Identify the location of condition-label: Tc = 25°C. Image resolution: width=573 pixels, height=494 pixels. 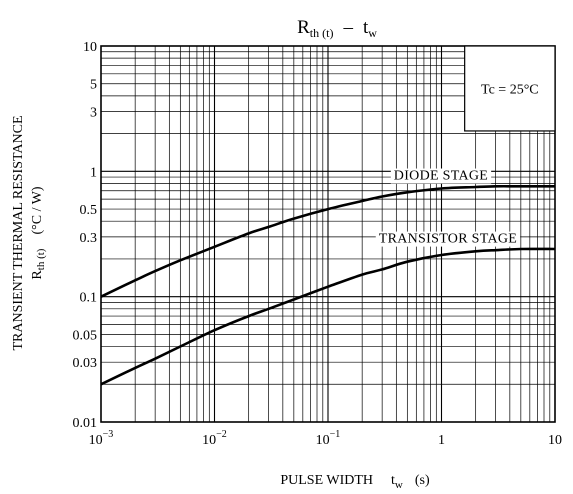
(510, 89).